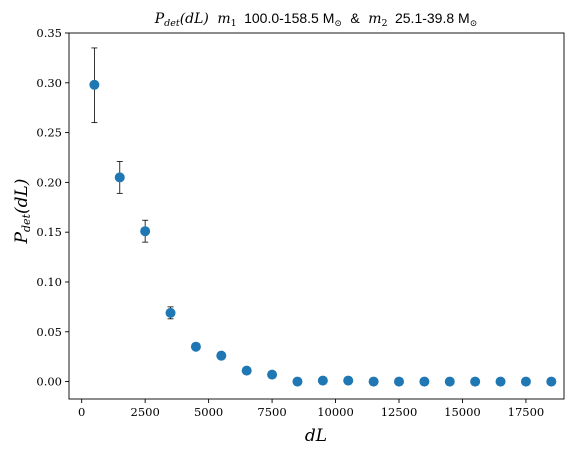 Image resolution: width=575 pixels, height=455 pixels. What do you see at coordinates (374, 19) in the screenshot?
I see `title-m2: m` at bounding box center [374, 19].